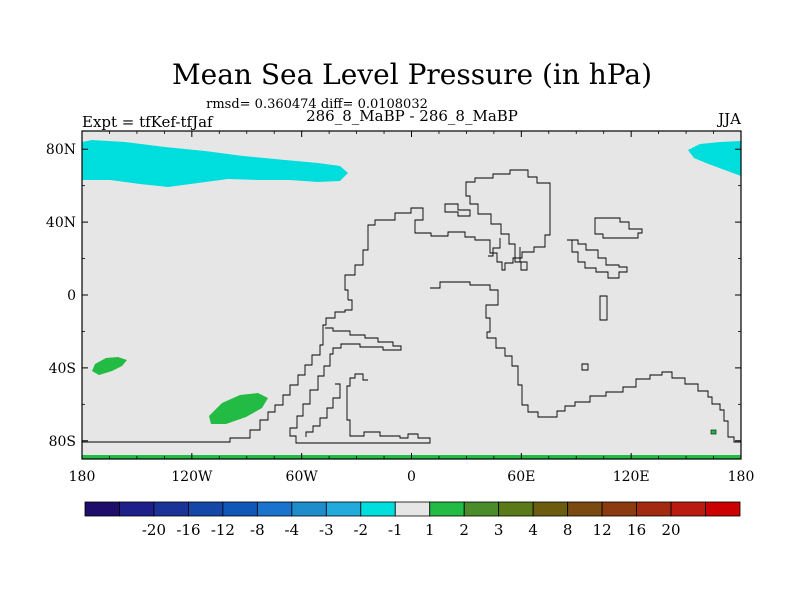 The image size is (800, 600). What do you see at coordinates (728, 119) in the screenshot?
I see `subtitle-right: JJA` at bounding box center [728, 119].